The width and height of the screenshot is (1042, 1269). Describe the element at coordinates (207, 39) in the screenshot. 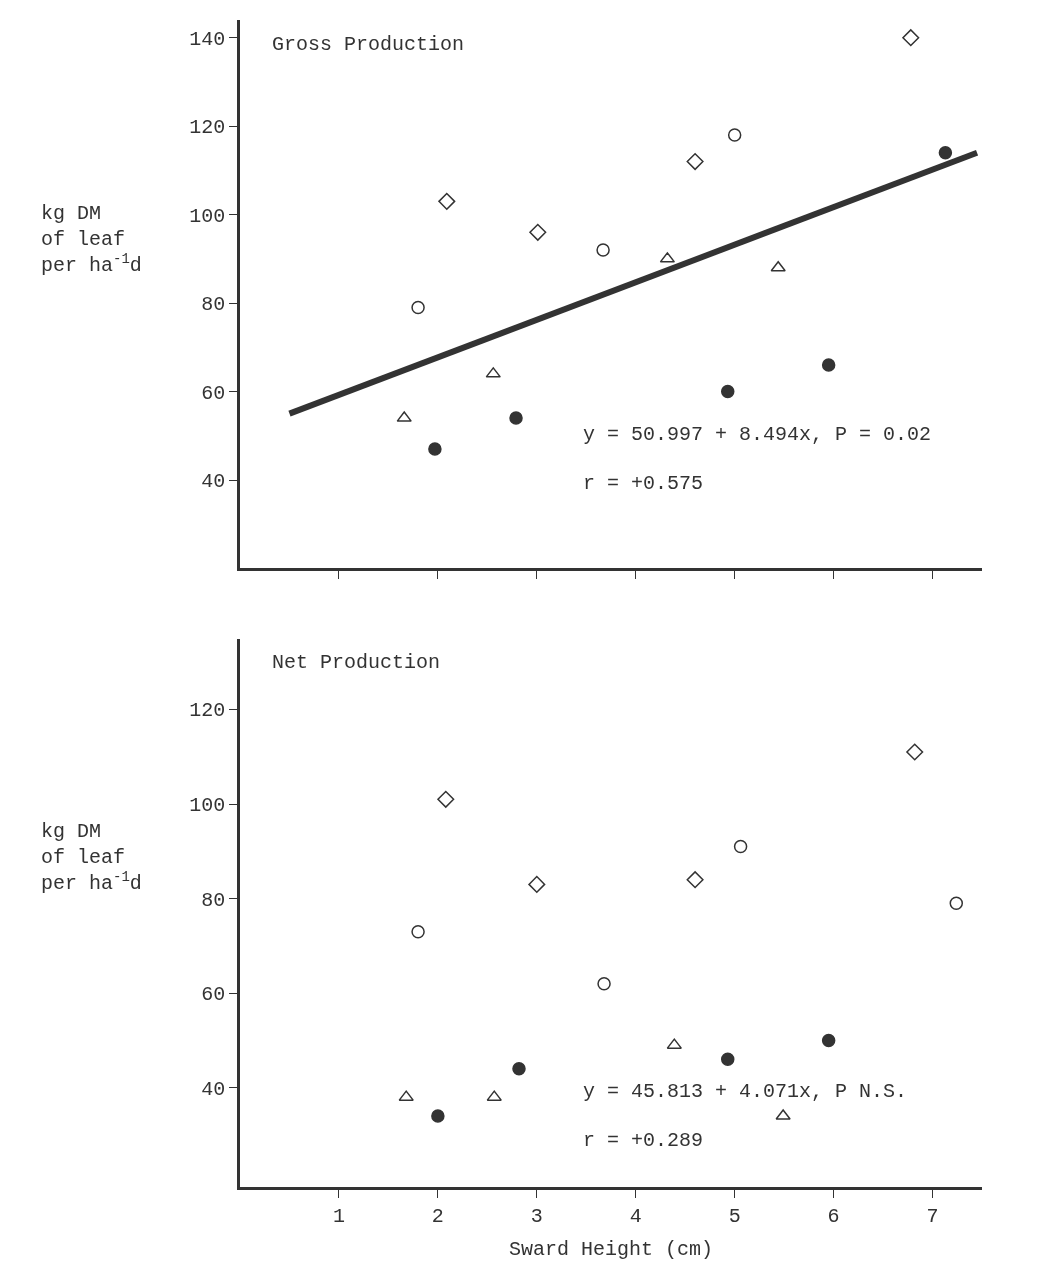

I see `y-tick-label: 140` at that location.